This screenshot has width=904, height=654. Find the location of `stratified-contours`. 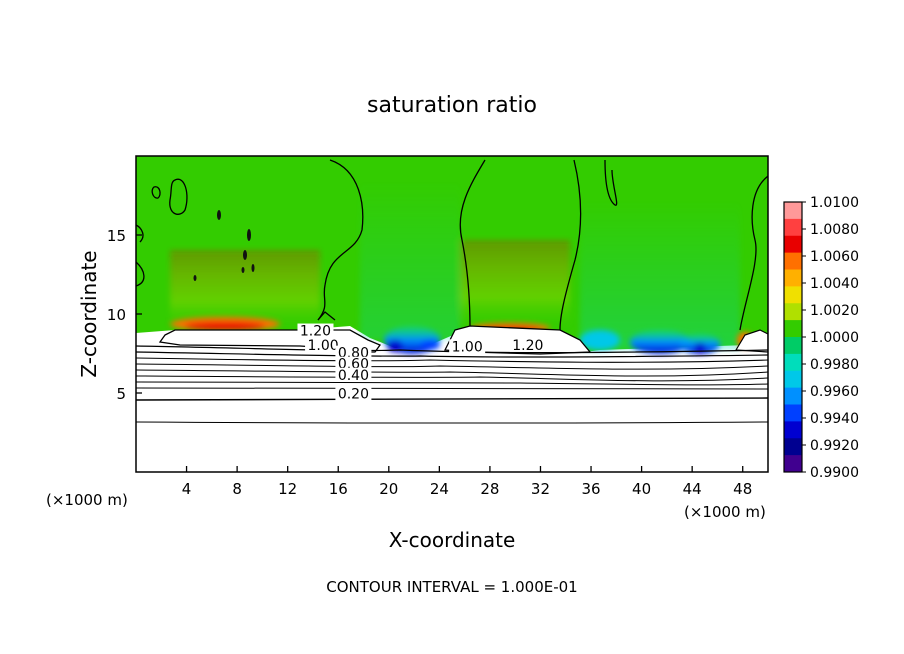

stratified-contours is located at coordinates (452, 384).